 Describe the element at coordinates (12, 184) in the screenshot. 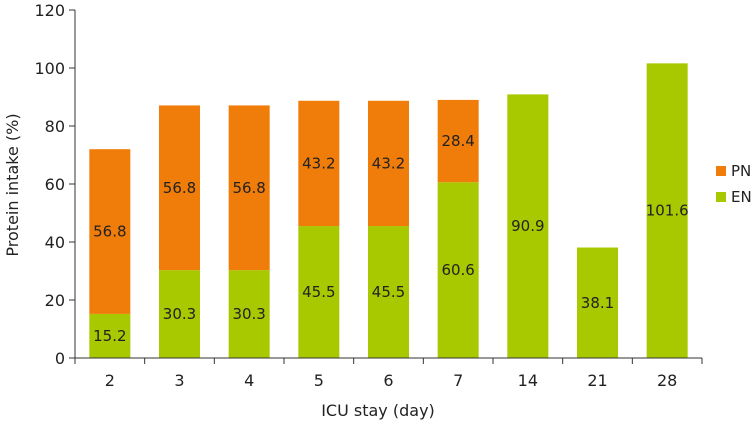

I see `y-axis-title: Protein intake (%)` at that location.